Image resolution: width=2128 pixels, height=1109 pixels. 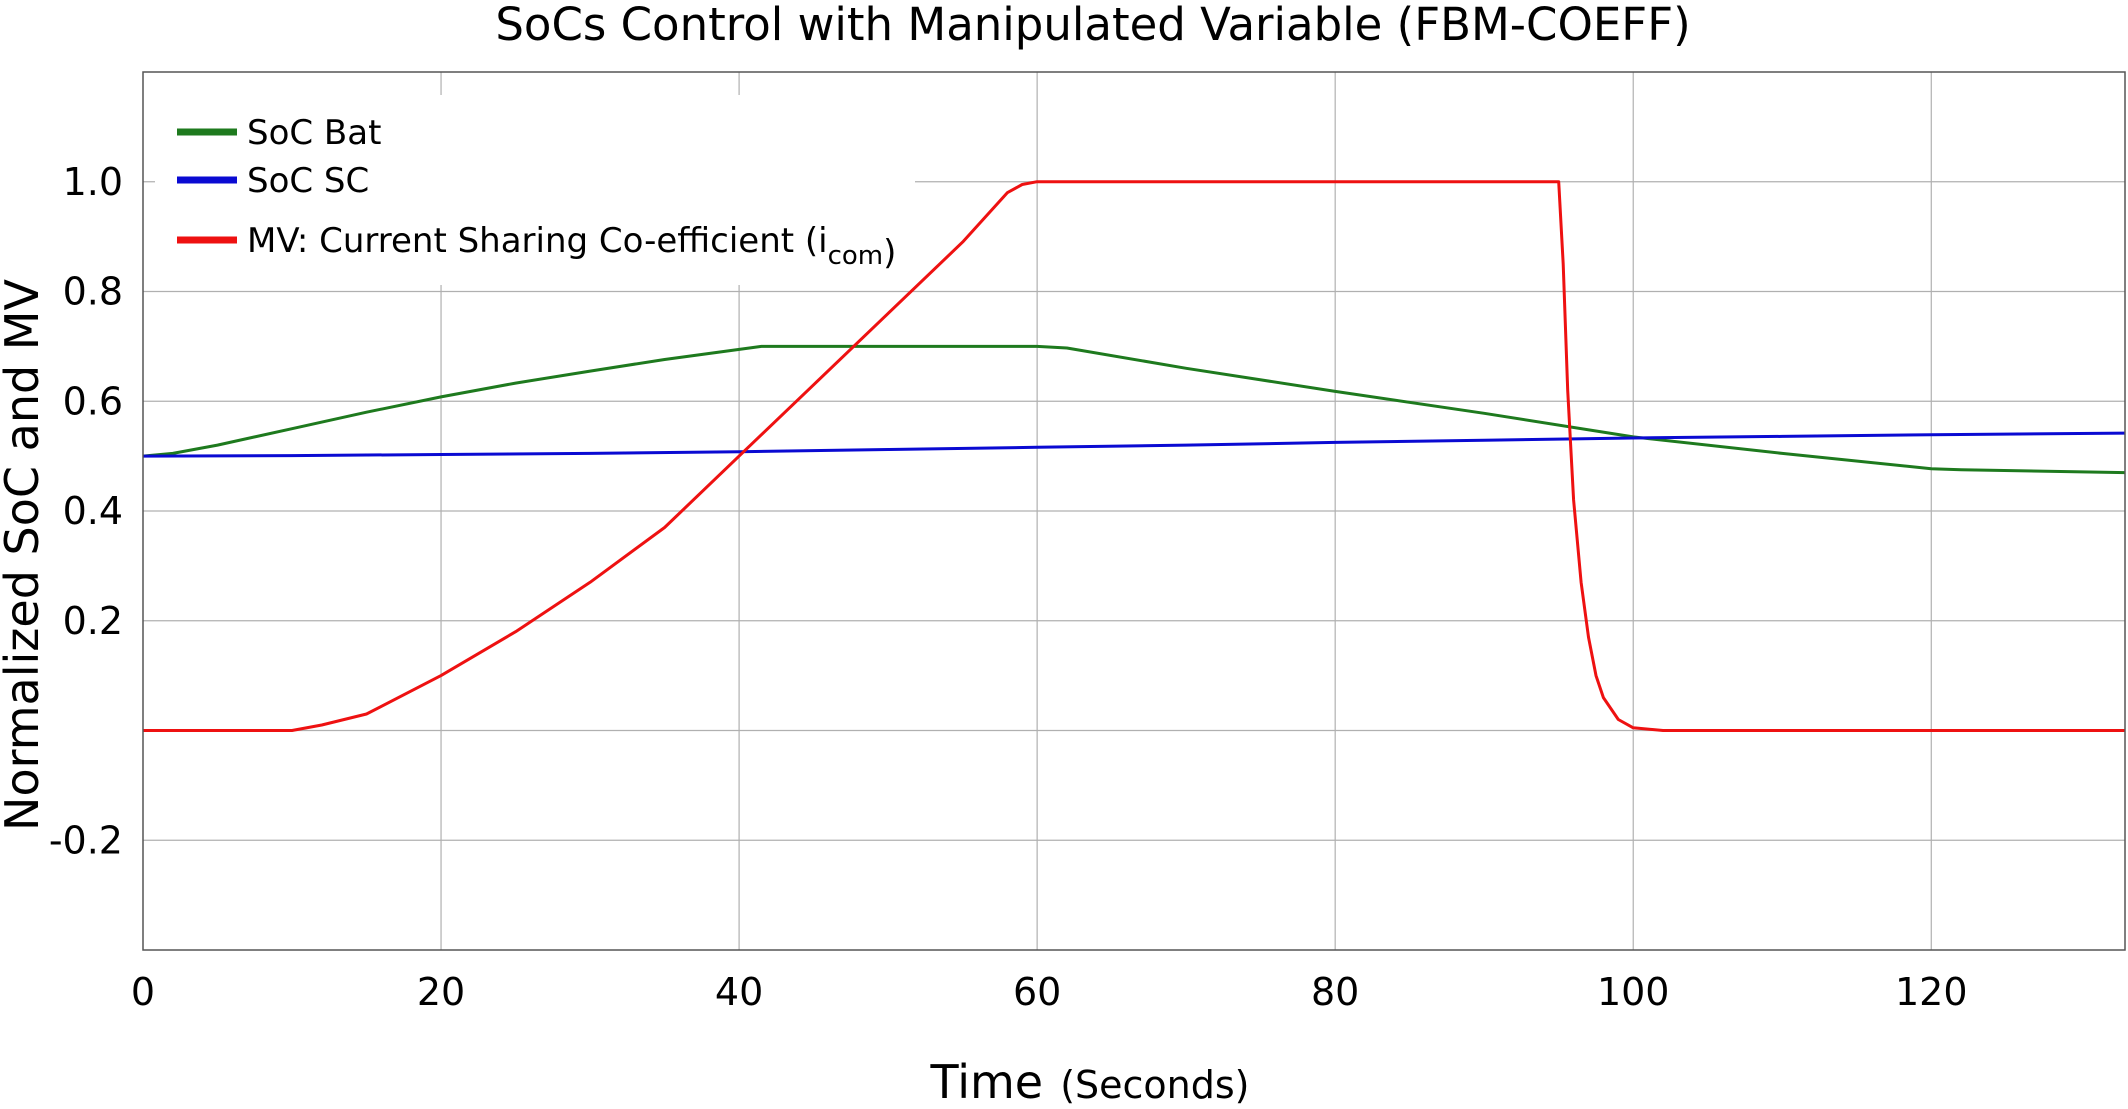 I want to click on x-tick-label: 100, so click(x=1633, y=992).